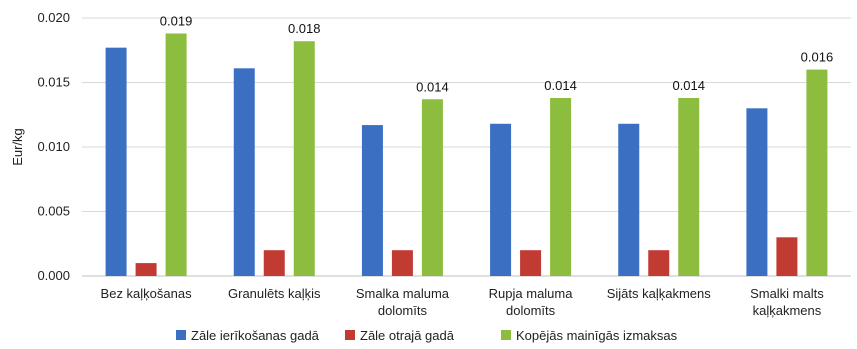  What do you see at coordinates (274, 293) in the screenshot?
I see `category-label: Granulēts kaļķis` at bounding box center [274, 293].